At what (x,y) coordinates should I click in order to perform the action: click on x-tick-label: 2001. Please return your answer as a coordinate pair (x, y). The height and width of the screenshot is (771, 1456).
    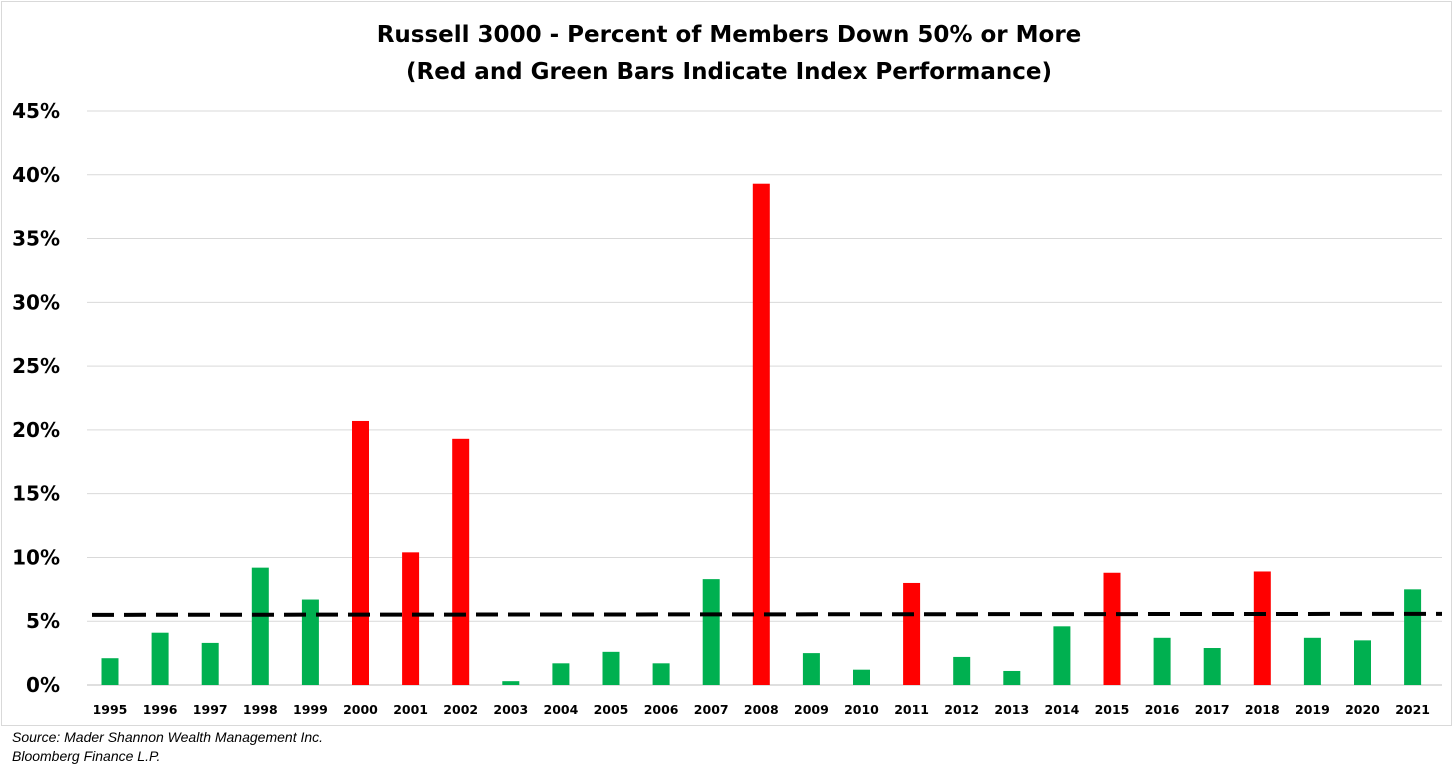
    Looking at the image, I should click on (410, 709).